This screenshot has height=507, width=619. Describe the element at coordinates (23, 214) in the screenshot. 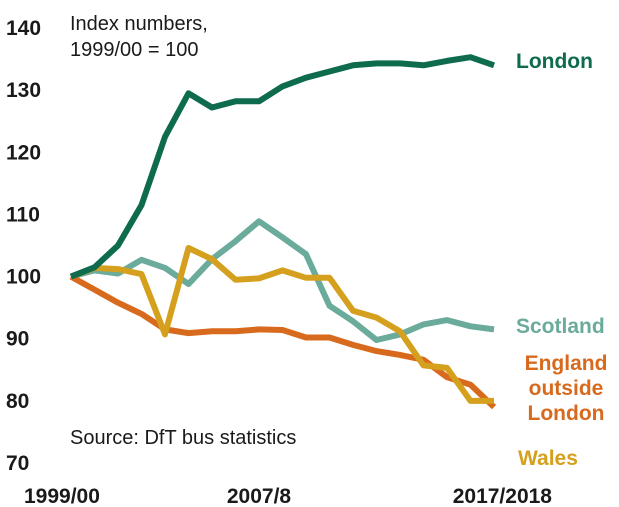

I see `y-tick-label: 110` at that location.